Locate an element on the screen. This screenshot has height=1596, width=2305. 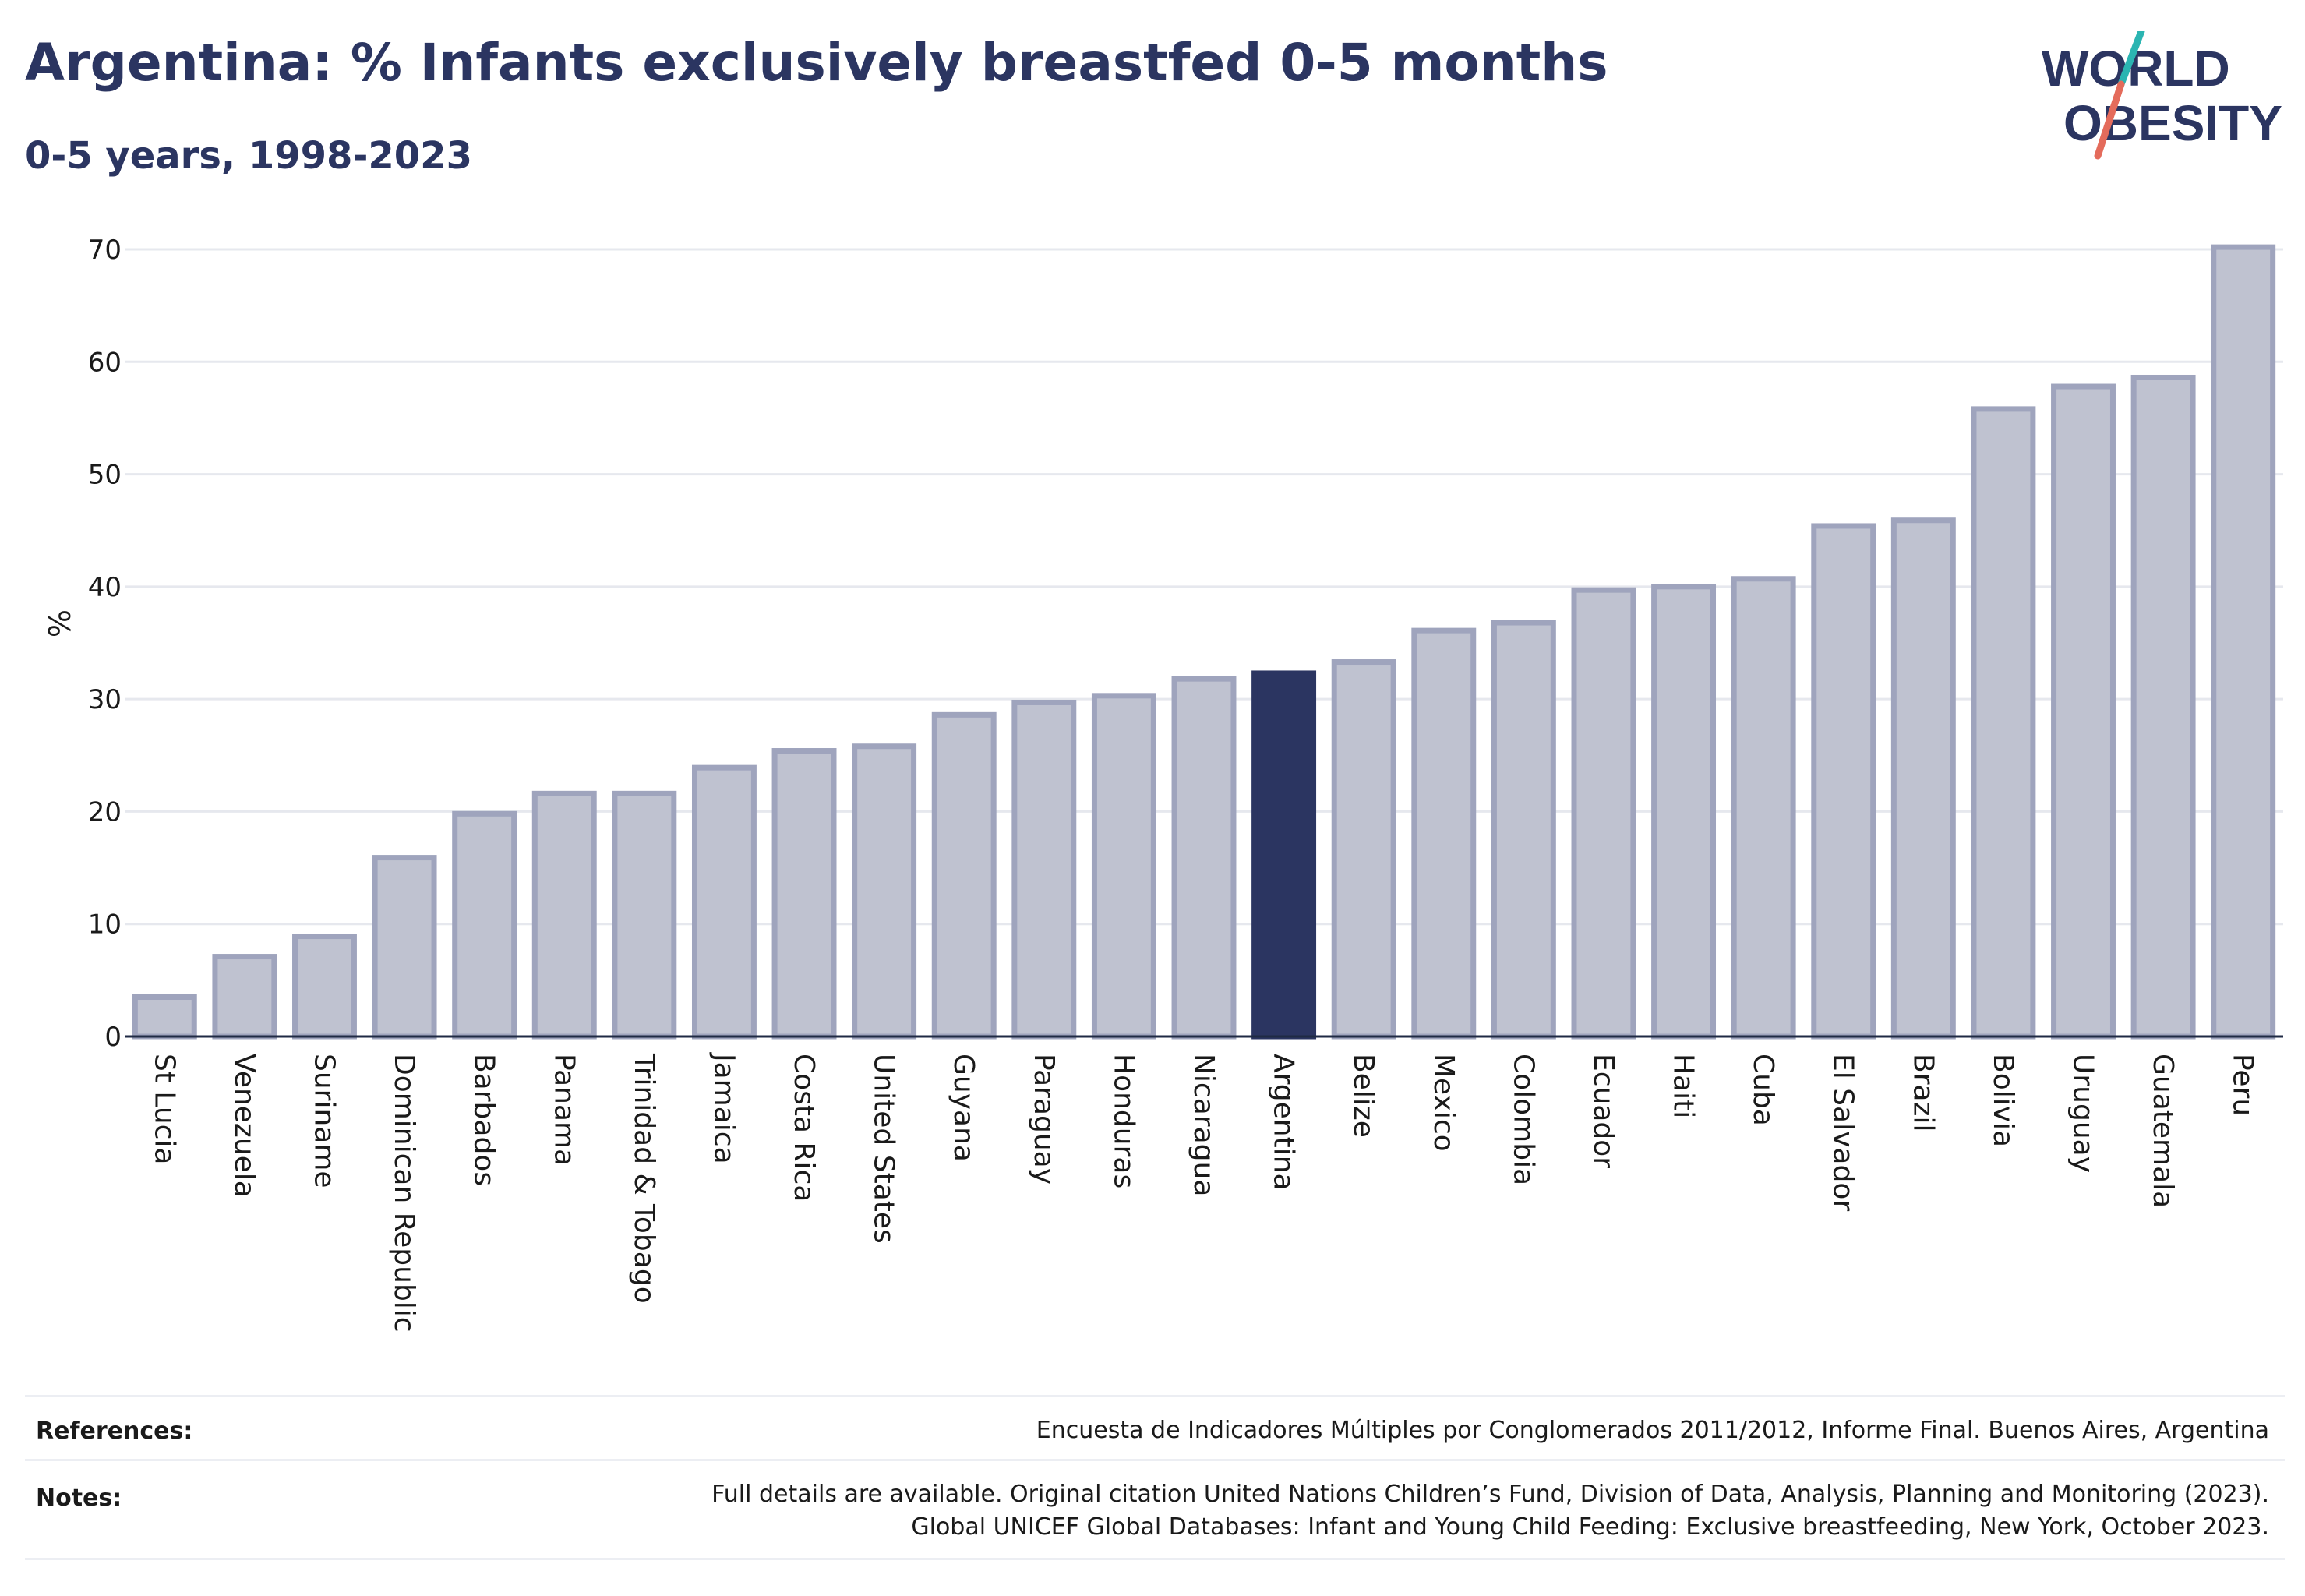
x-tick-label: Barbados is located at coordinates (484, 1120).